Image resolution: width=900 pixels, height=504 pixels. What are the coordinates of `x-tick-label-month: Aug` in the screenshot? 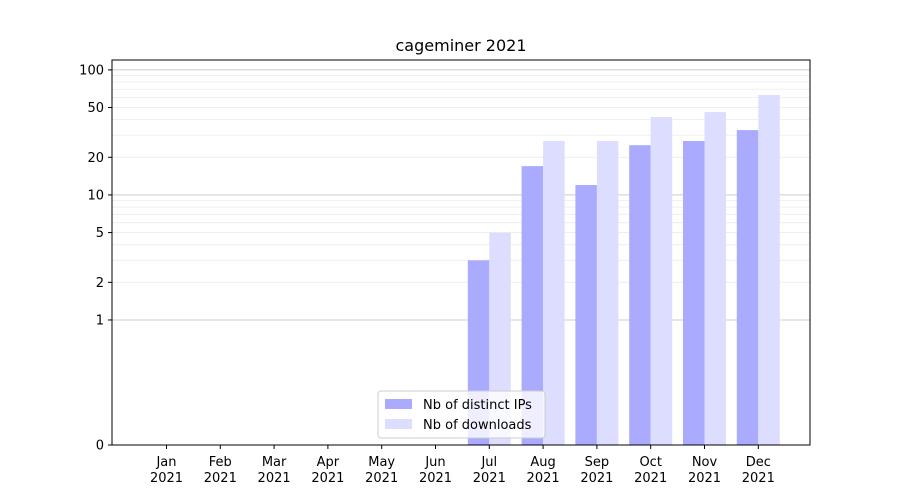 It's located at (542, 462).